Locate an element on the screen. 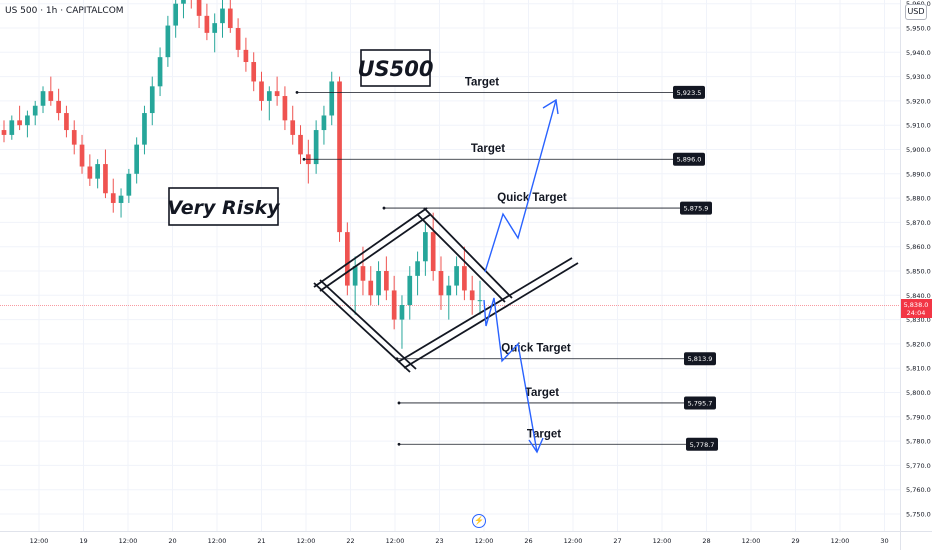 The image size is (932, 550). very-risky-annotation-text: Very Risky is located at coordinates (224, 208).